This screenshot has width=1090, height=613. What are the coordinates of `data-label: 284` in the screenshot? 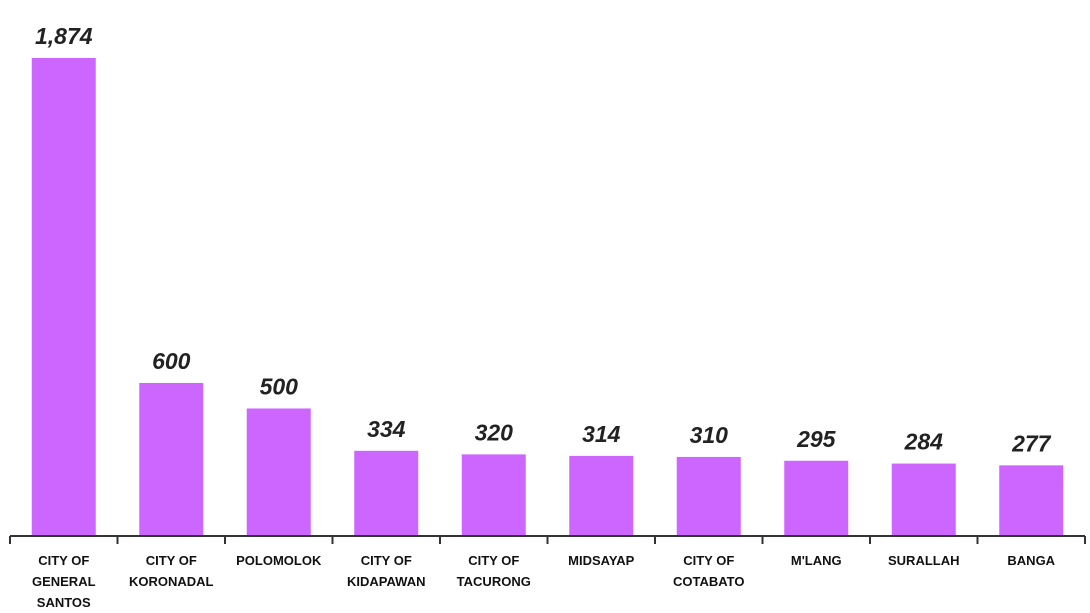 It's located at (924, 442).